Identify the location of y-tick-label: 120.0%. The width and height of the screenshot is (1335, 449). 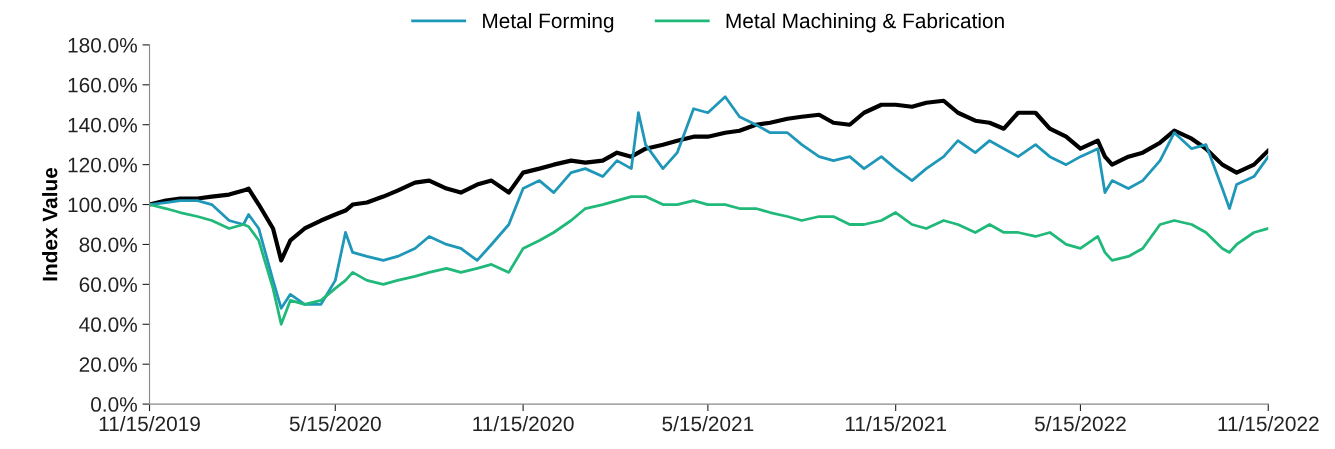
(102, 165).